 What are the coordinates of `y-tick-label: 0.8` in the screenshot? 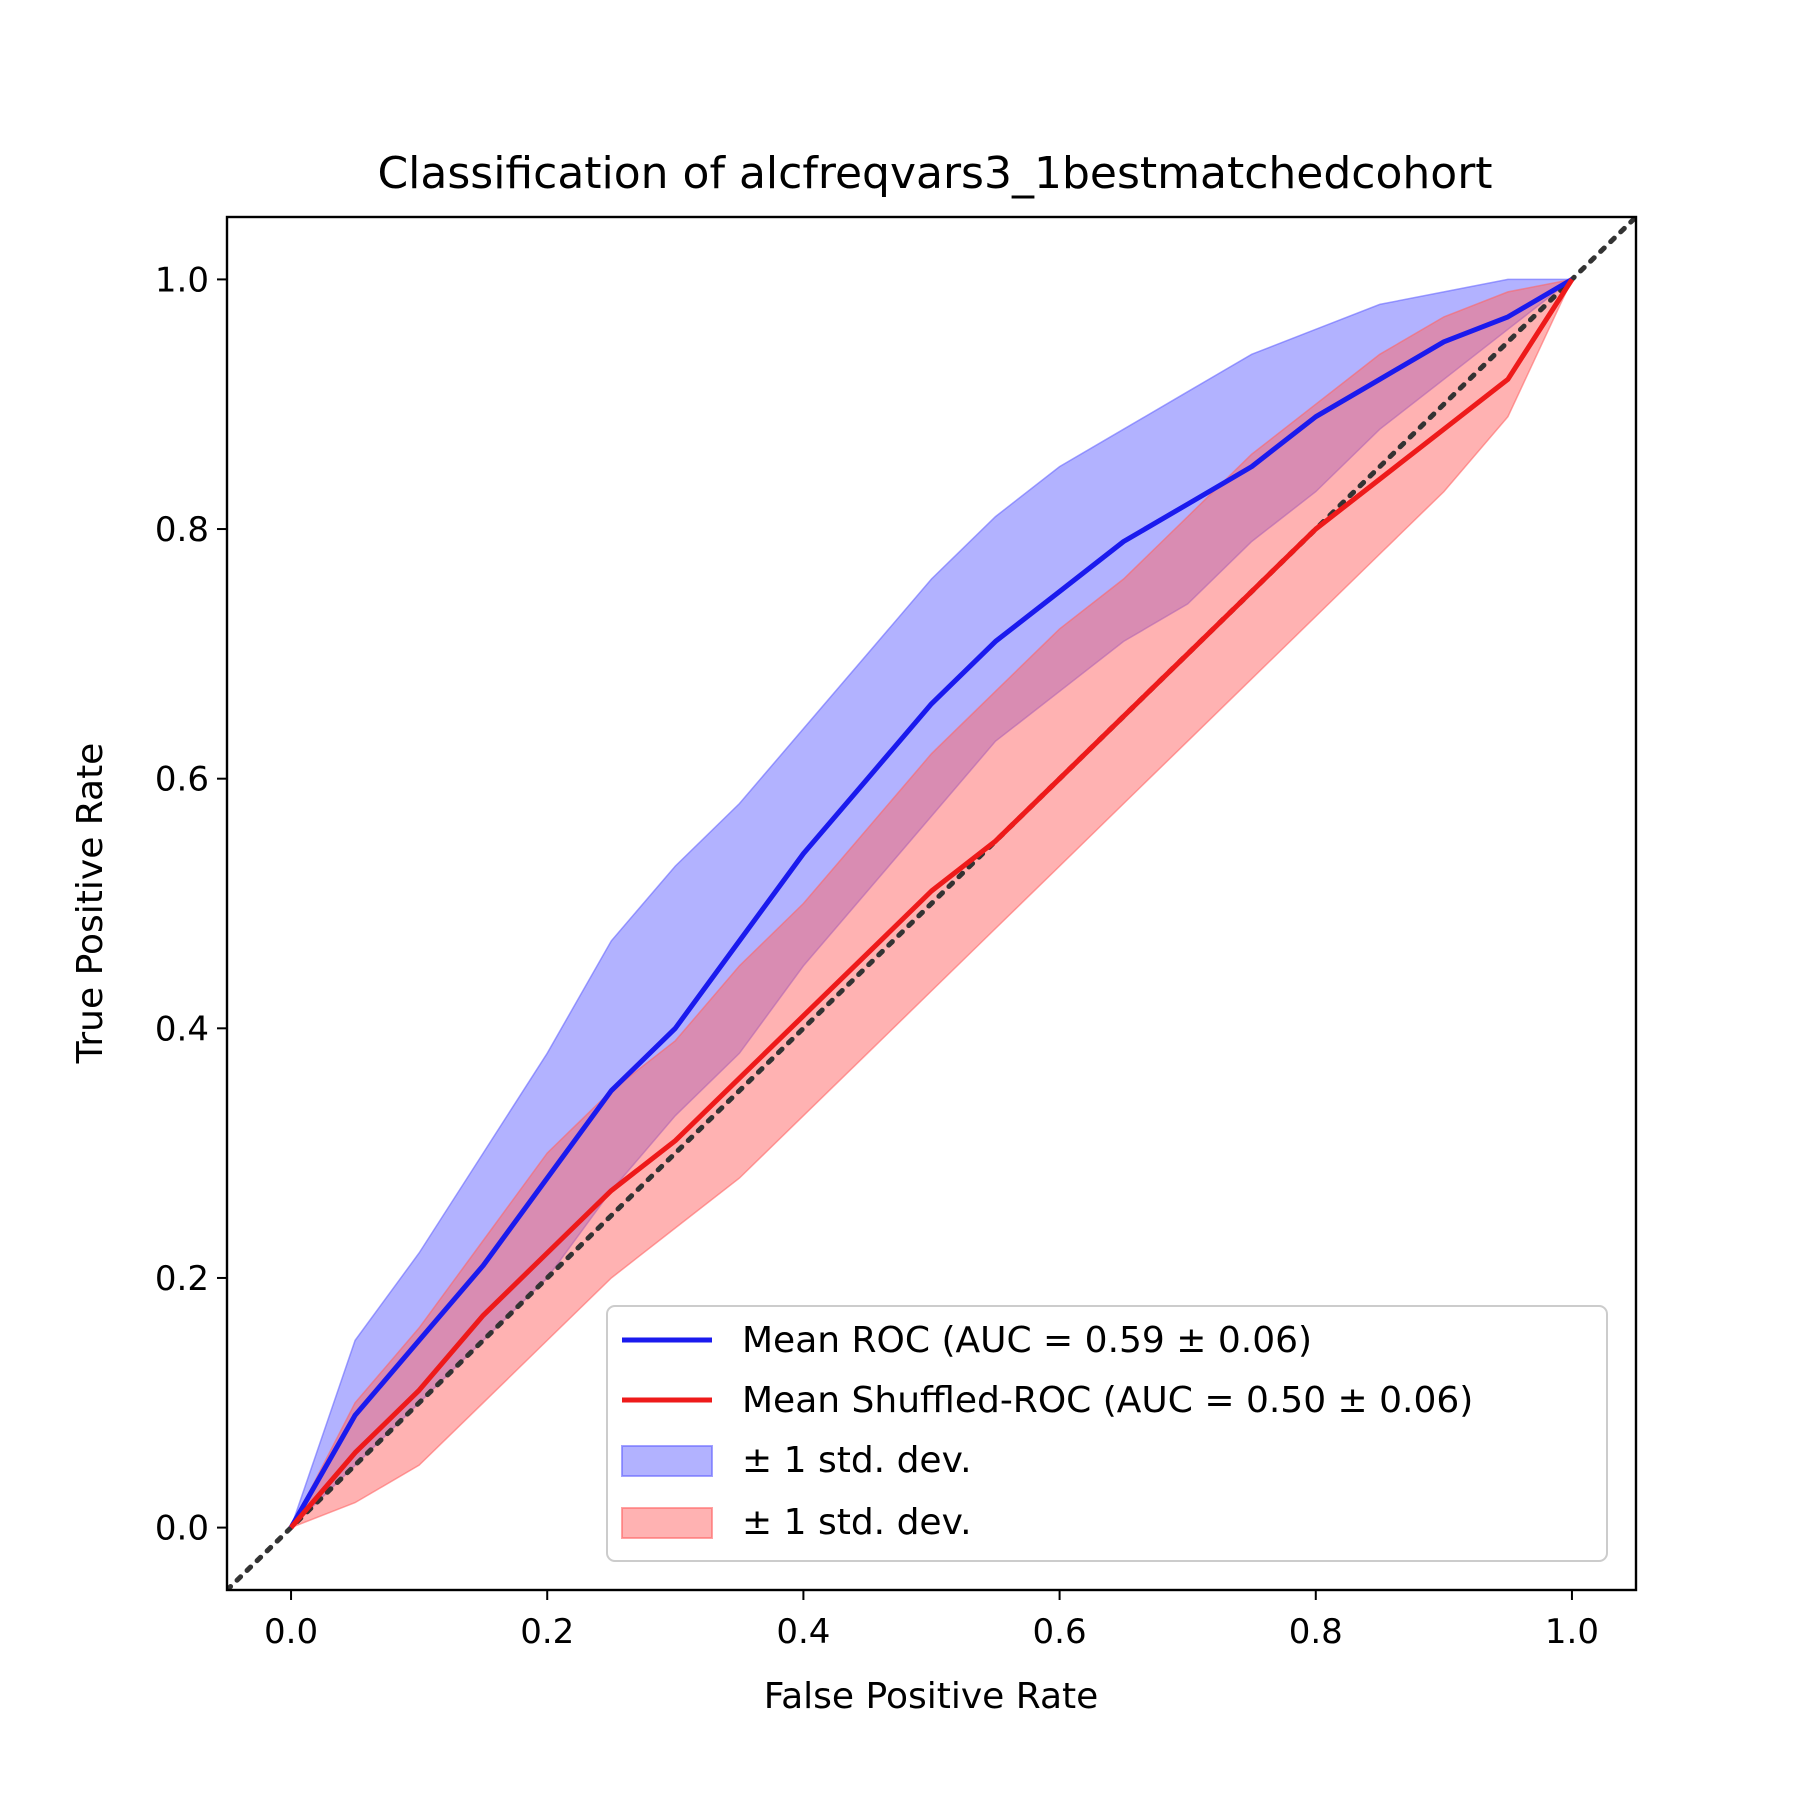 It's located at (182, 530).